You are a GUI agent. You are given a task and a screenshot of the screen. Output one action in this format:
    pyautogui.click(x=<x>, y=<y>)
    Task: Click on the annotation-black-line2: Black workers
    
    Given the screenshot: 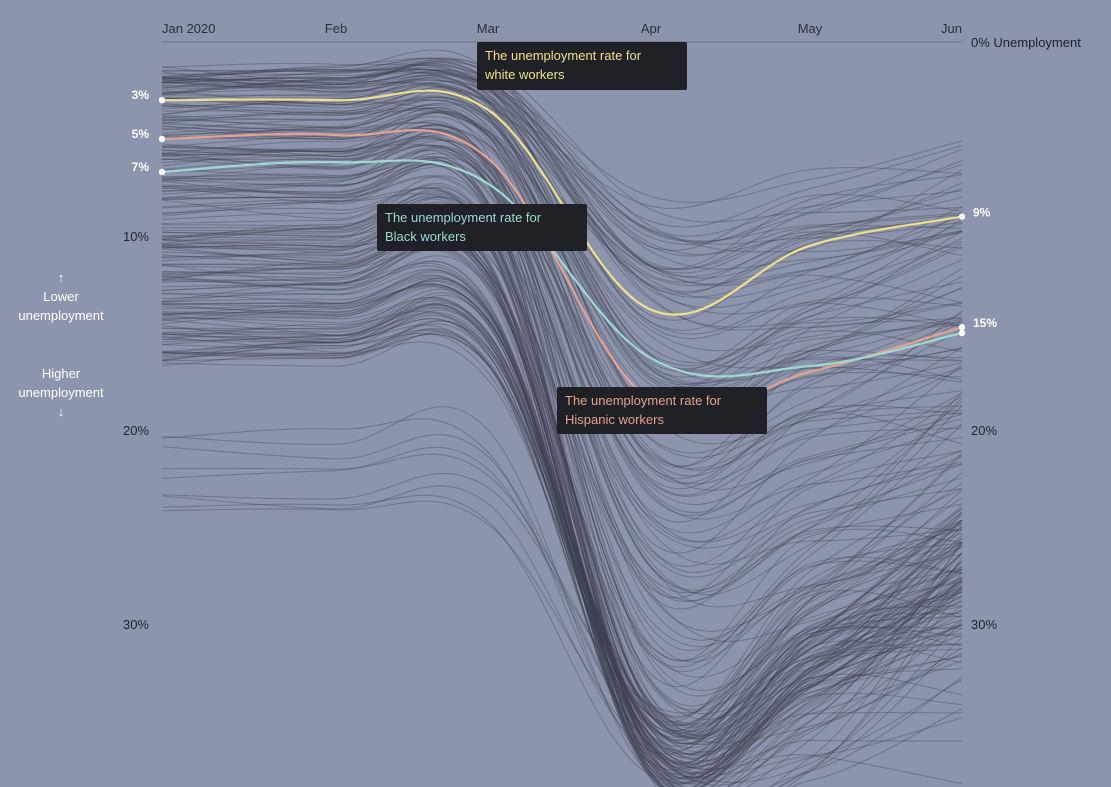 What is the action you would take?
    pyautogui.click(x=425, y=236)
    